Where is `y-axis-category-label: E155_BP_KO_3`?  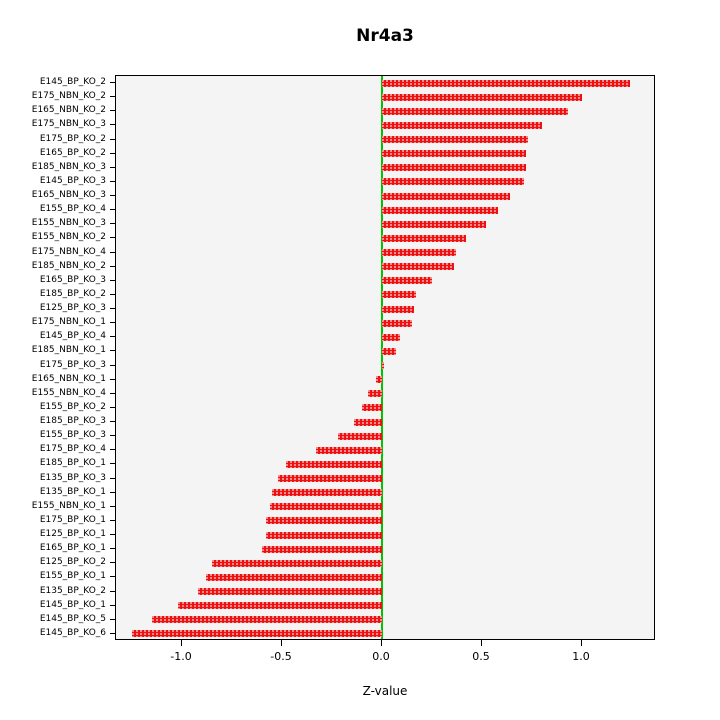 y-axis-category-label: E155_BP_KO_3 is located at coordinates (72, 435).